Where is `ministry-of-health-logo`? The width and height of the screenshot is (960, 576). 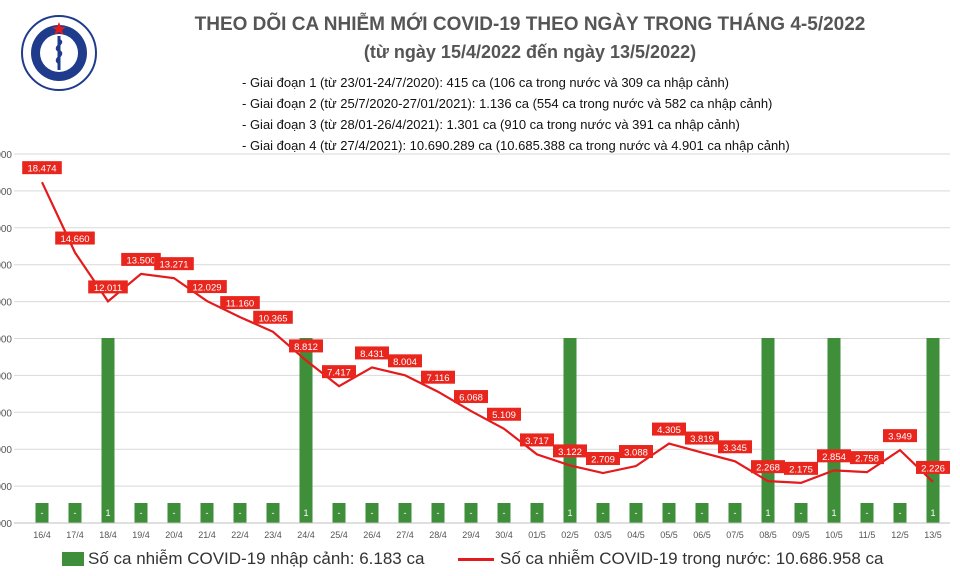 ministry-of-health-logo is located at coordinates (59, 53).